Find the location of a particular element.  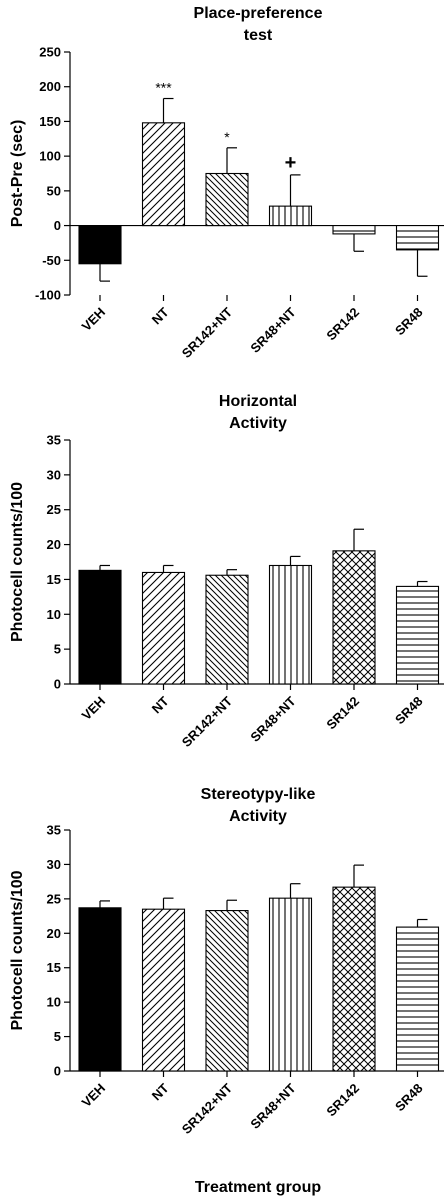

chart-2-bar-sr142 is located at coordinates (354, 979).